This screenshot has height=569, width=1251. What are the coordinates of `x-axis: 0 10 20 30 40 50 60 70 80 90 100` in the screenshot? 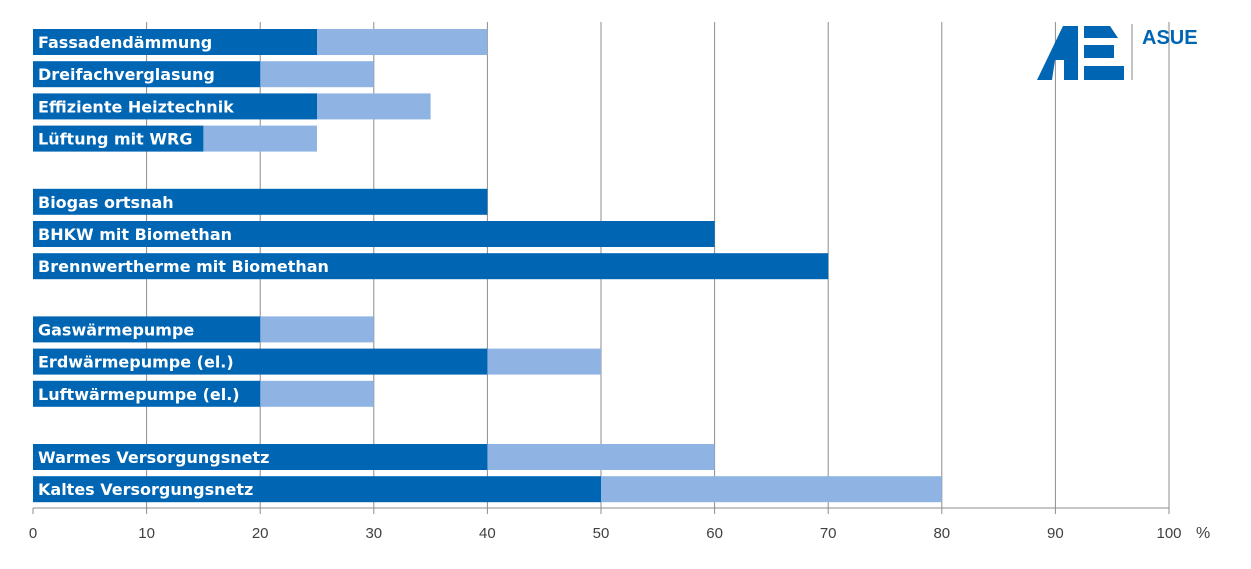 It's located at (605, 524).